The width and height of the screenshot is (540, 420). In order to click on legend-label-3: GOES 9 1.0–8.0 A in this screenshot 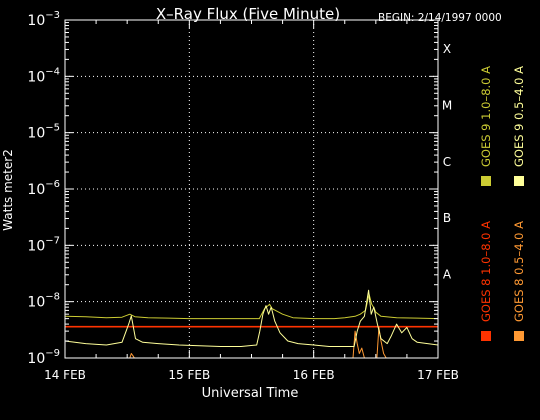, I will do `click(486, 116)`.